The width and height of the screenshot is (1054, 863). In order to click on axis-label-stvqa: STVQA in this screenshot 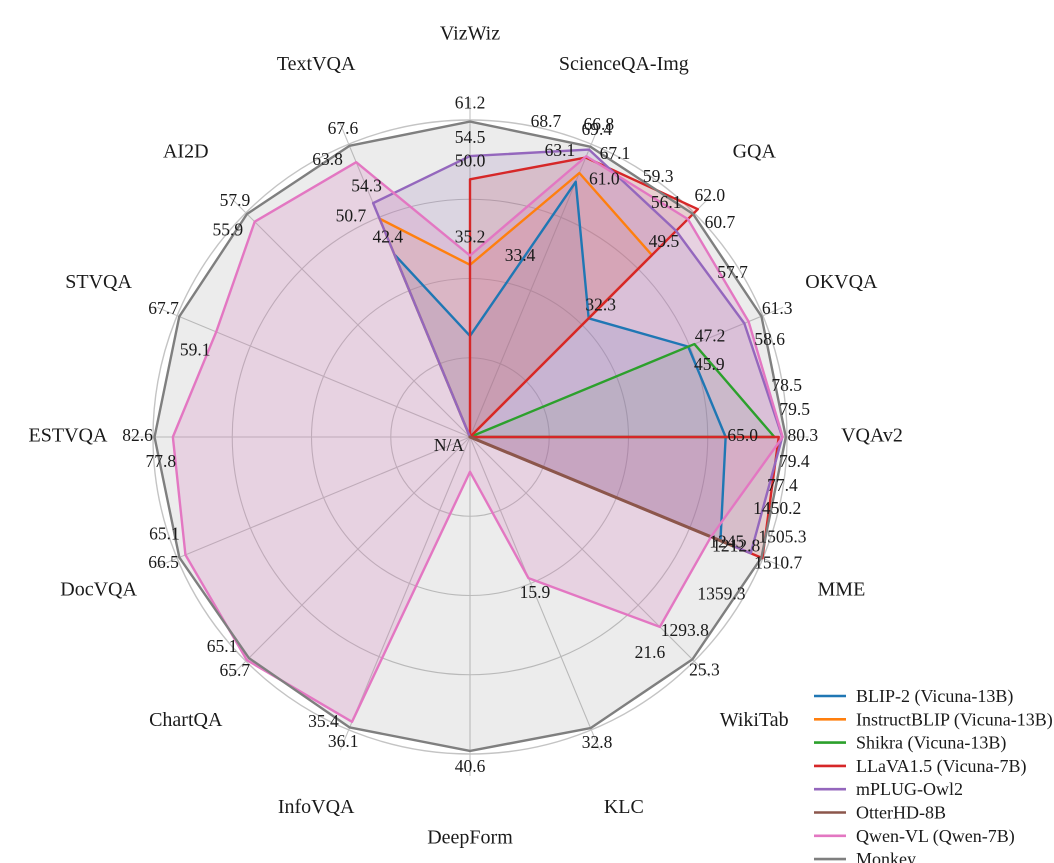, I will do `click(98, 282)`.